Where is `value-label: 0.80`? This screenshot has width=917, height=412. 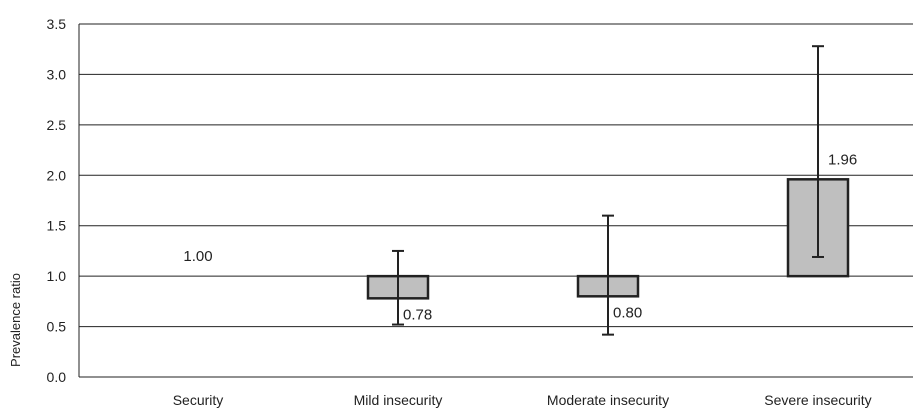 value-label: 0.80 is located at coordinates (627, 312).